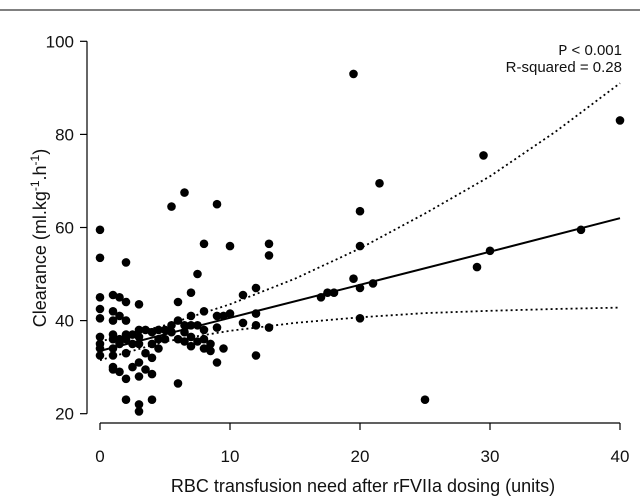 Image resolution: width=640 pixels, height=504 pixels. What do you see at coordinates (99, 456) in the screenshot?
I see `x-tick-label: 0` at bounding box center [99, 456].